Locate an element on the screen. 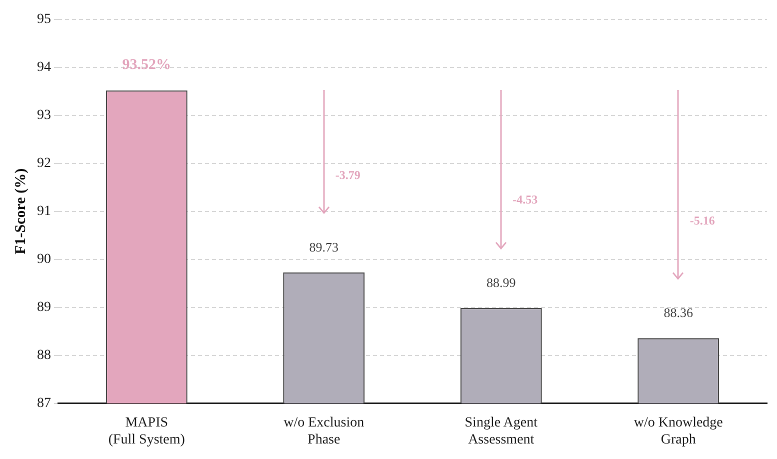 The image size is (777, 459). y-tick-label: 94 is located at coordinates (44, 68).